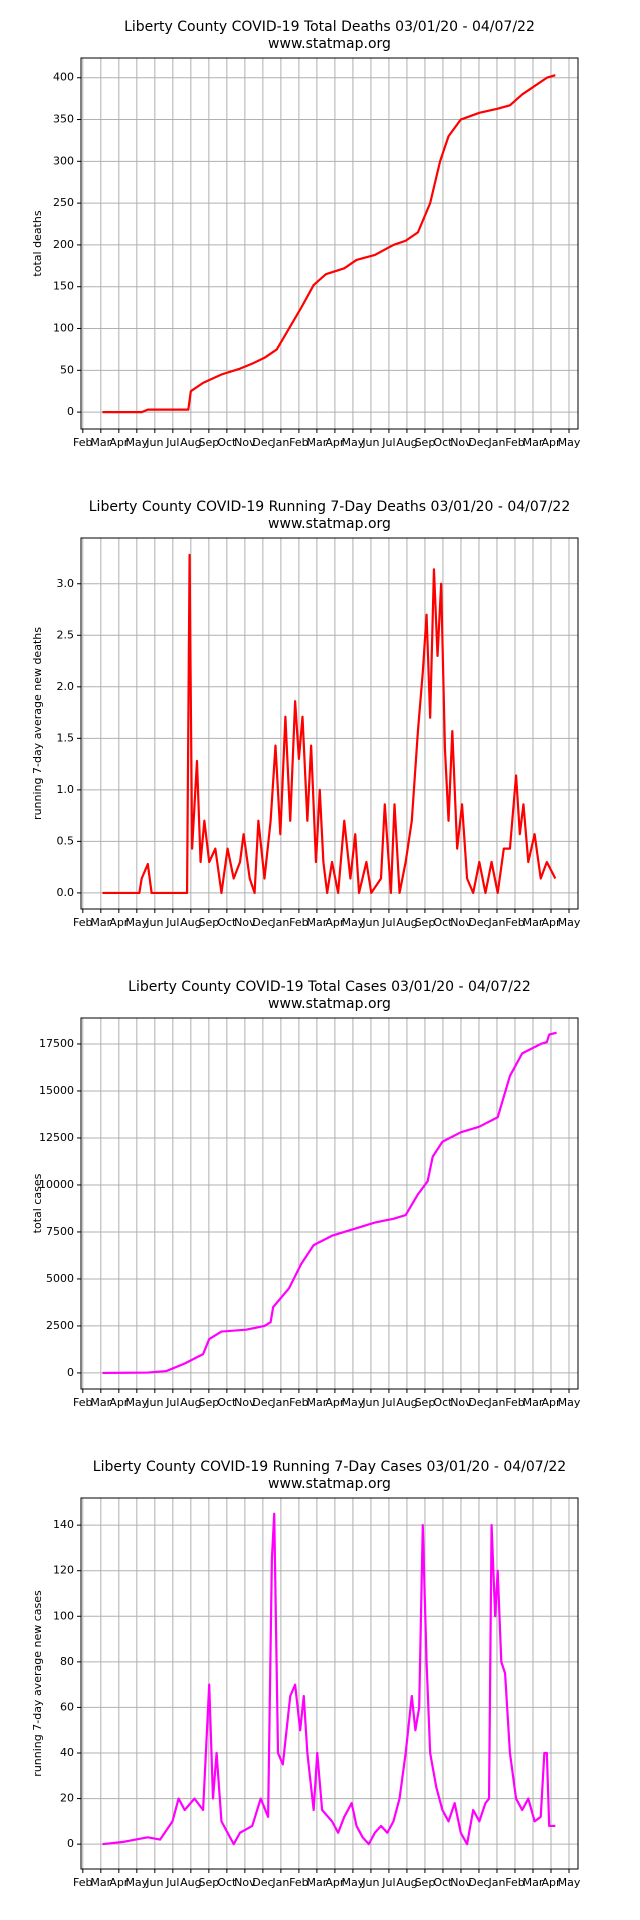 The height and width of the screenshot is (1920, 640). Describe the element at coordinates (37, 243) in the screenshot. I see `y-axis-label: total deaths` at that location.